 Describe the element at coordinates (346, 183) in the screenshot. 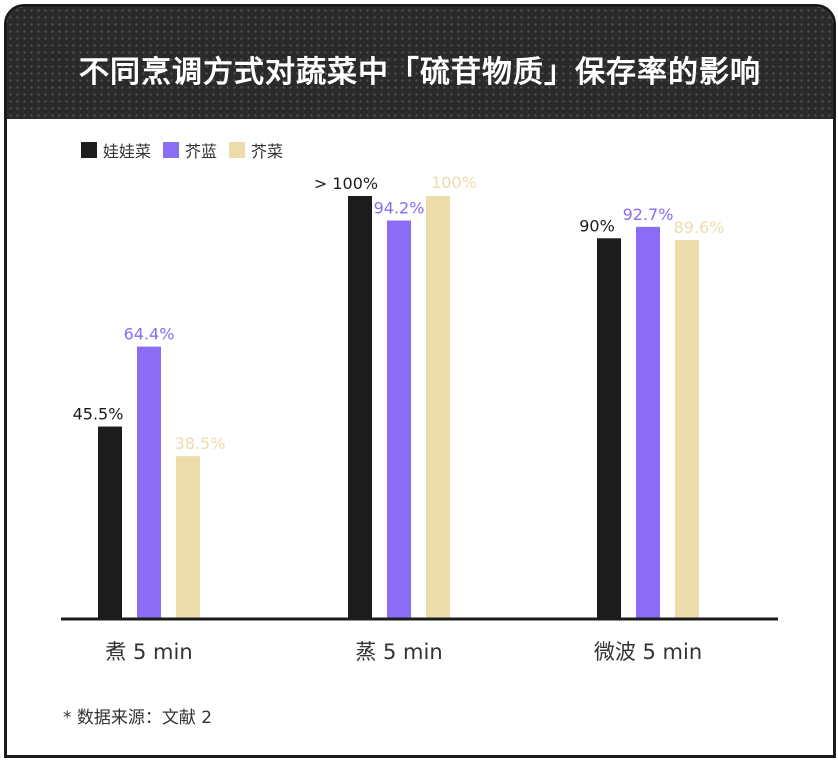

I see `data-label-0-1: > 100%` at that location.